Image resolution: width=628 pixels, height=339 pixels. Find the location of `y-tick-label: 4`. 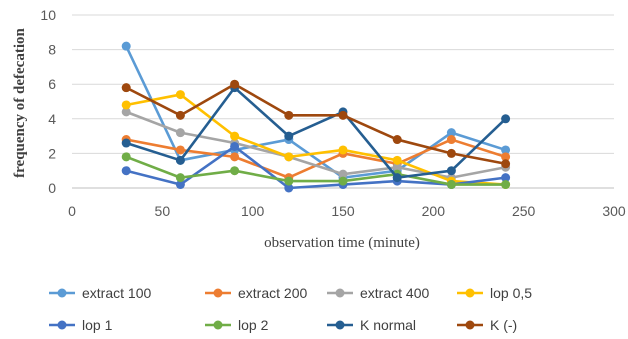

y-tick-label: 4 is located at coordinates (52, 119).